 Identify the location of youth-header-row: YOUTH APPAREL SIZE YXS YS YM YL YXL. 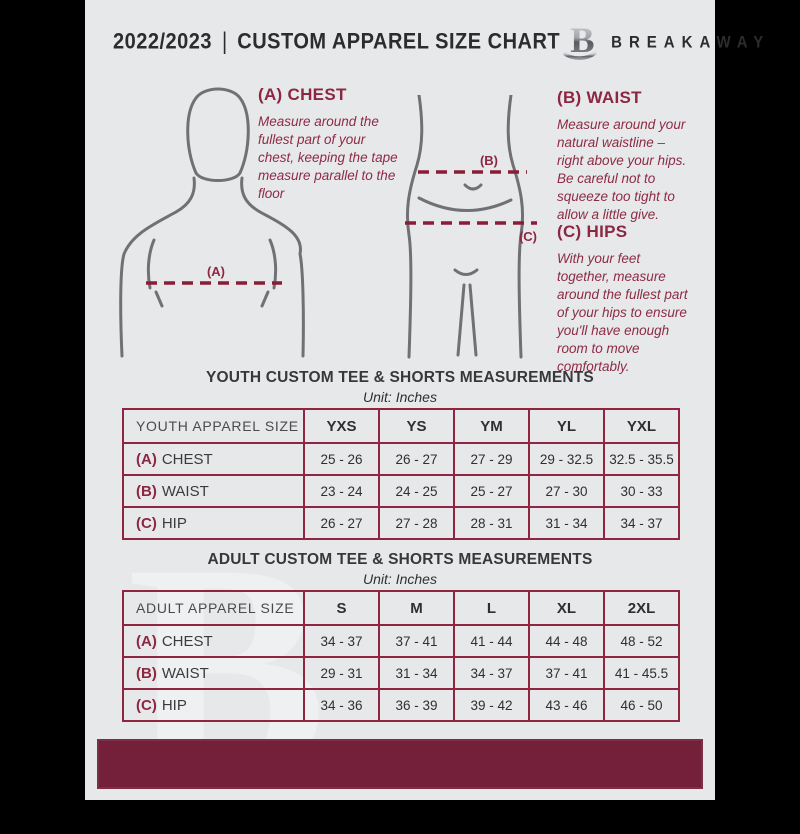
(401, 426).